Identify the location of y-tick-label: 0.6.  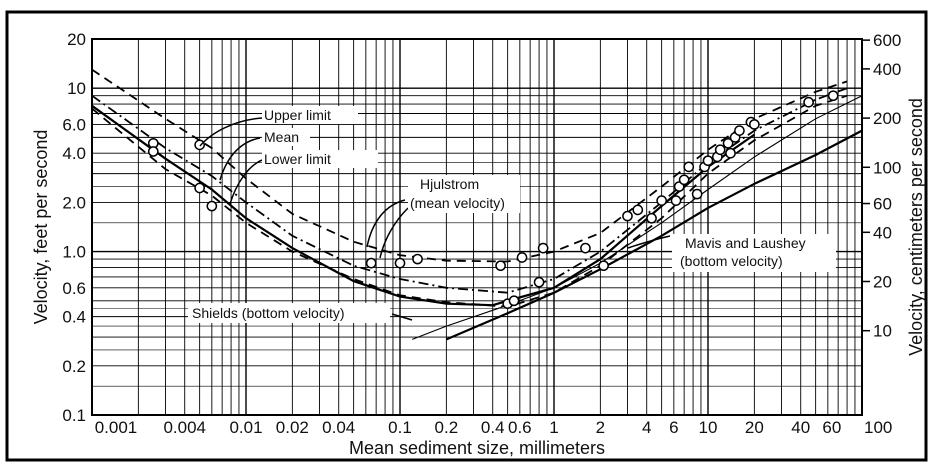
(74, 288).